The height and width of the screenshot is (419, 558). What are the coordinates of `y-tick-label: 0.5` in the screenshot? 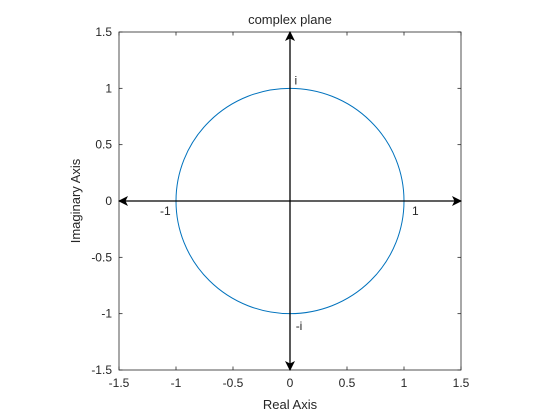 It's located at (103, 145).